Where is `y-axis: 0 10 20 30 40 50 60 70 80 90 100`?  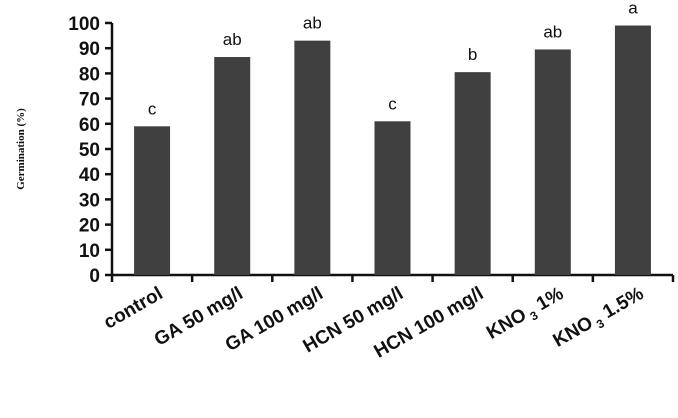 y-axis: 0 10 20 30 40 50 60 70 80 90 100 is located at coordinates (91, 150).